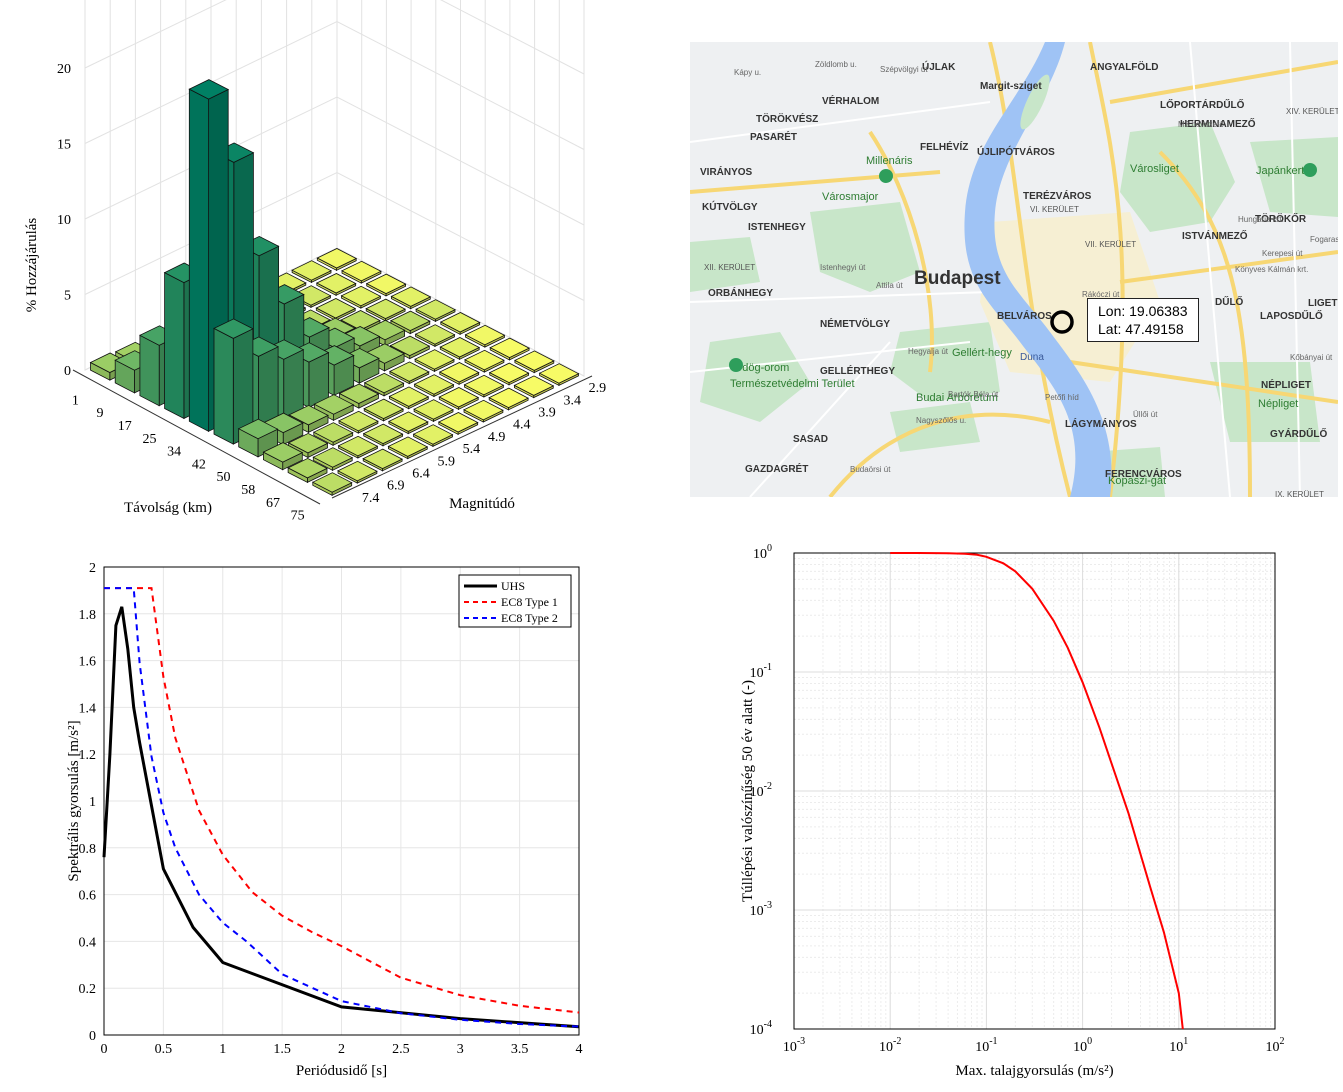 This screenshot has width=1343, height=1092. What do you see at coordinates (341, 1071) in the screenshot?
I see `x-axis-label: Periódusidő [s]` at bounding box center [341, 1071].